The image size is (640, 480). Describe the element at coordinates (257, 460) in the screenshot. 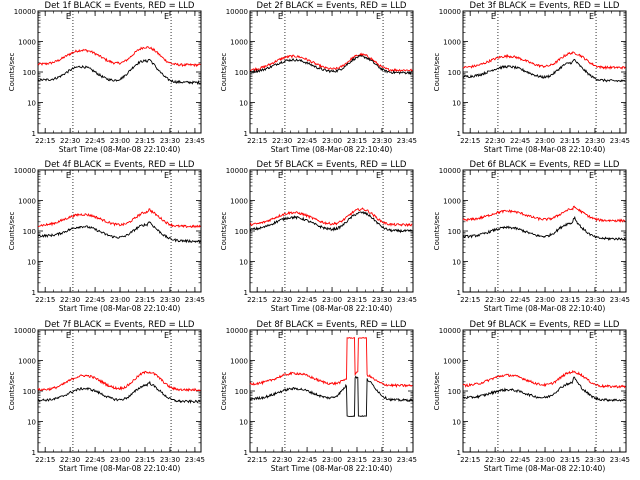

I see `x-tick-label: 22:15` at that location.